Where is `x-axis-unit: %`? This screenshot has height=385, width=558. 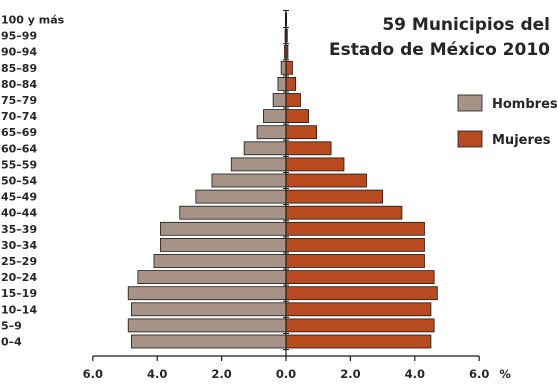
x-axis-unit: % is located at coordinates (505, 374).